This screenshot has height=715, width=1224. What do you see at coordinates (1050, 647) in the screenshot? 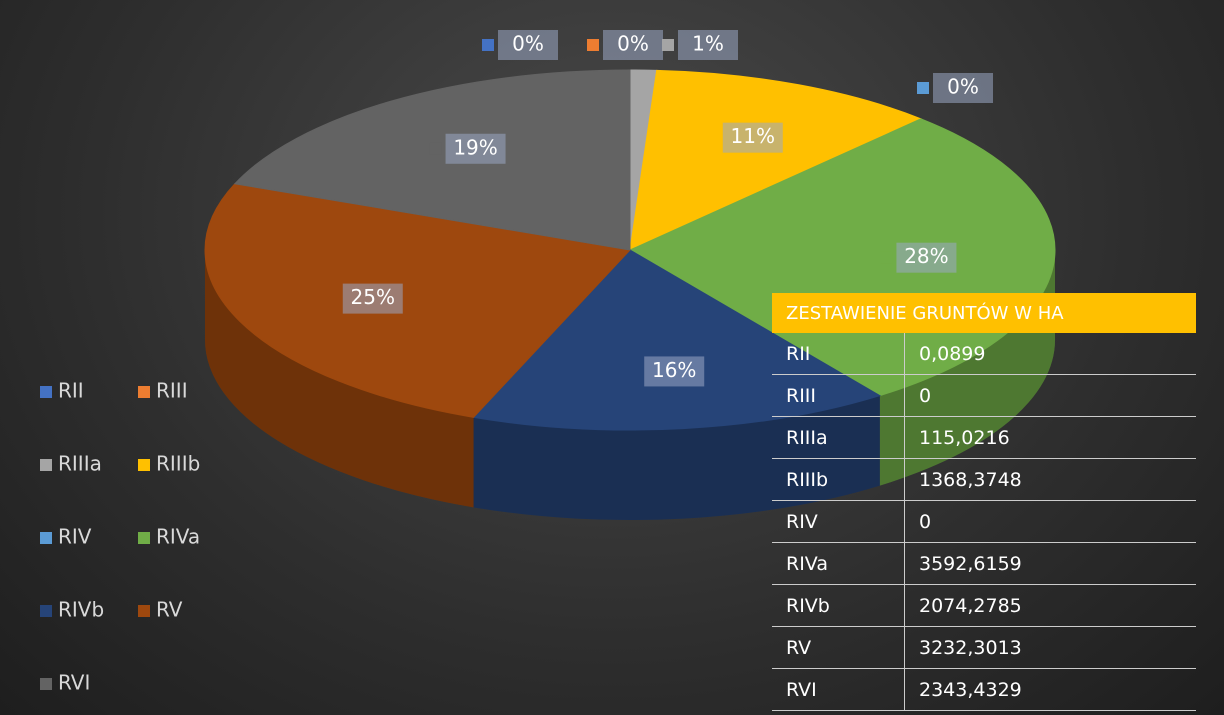
I see `table-cell: 3232,3013` at bounding box center [1050, 647].